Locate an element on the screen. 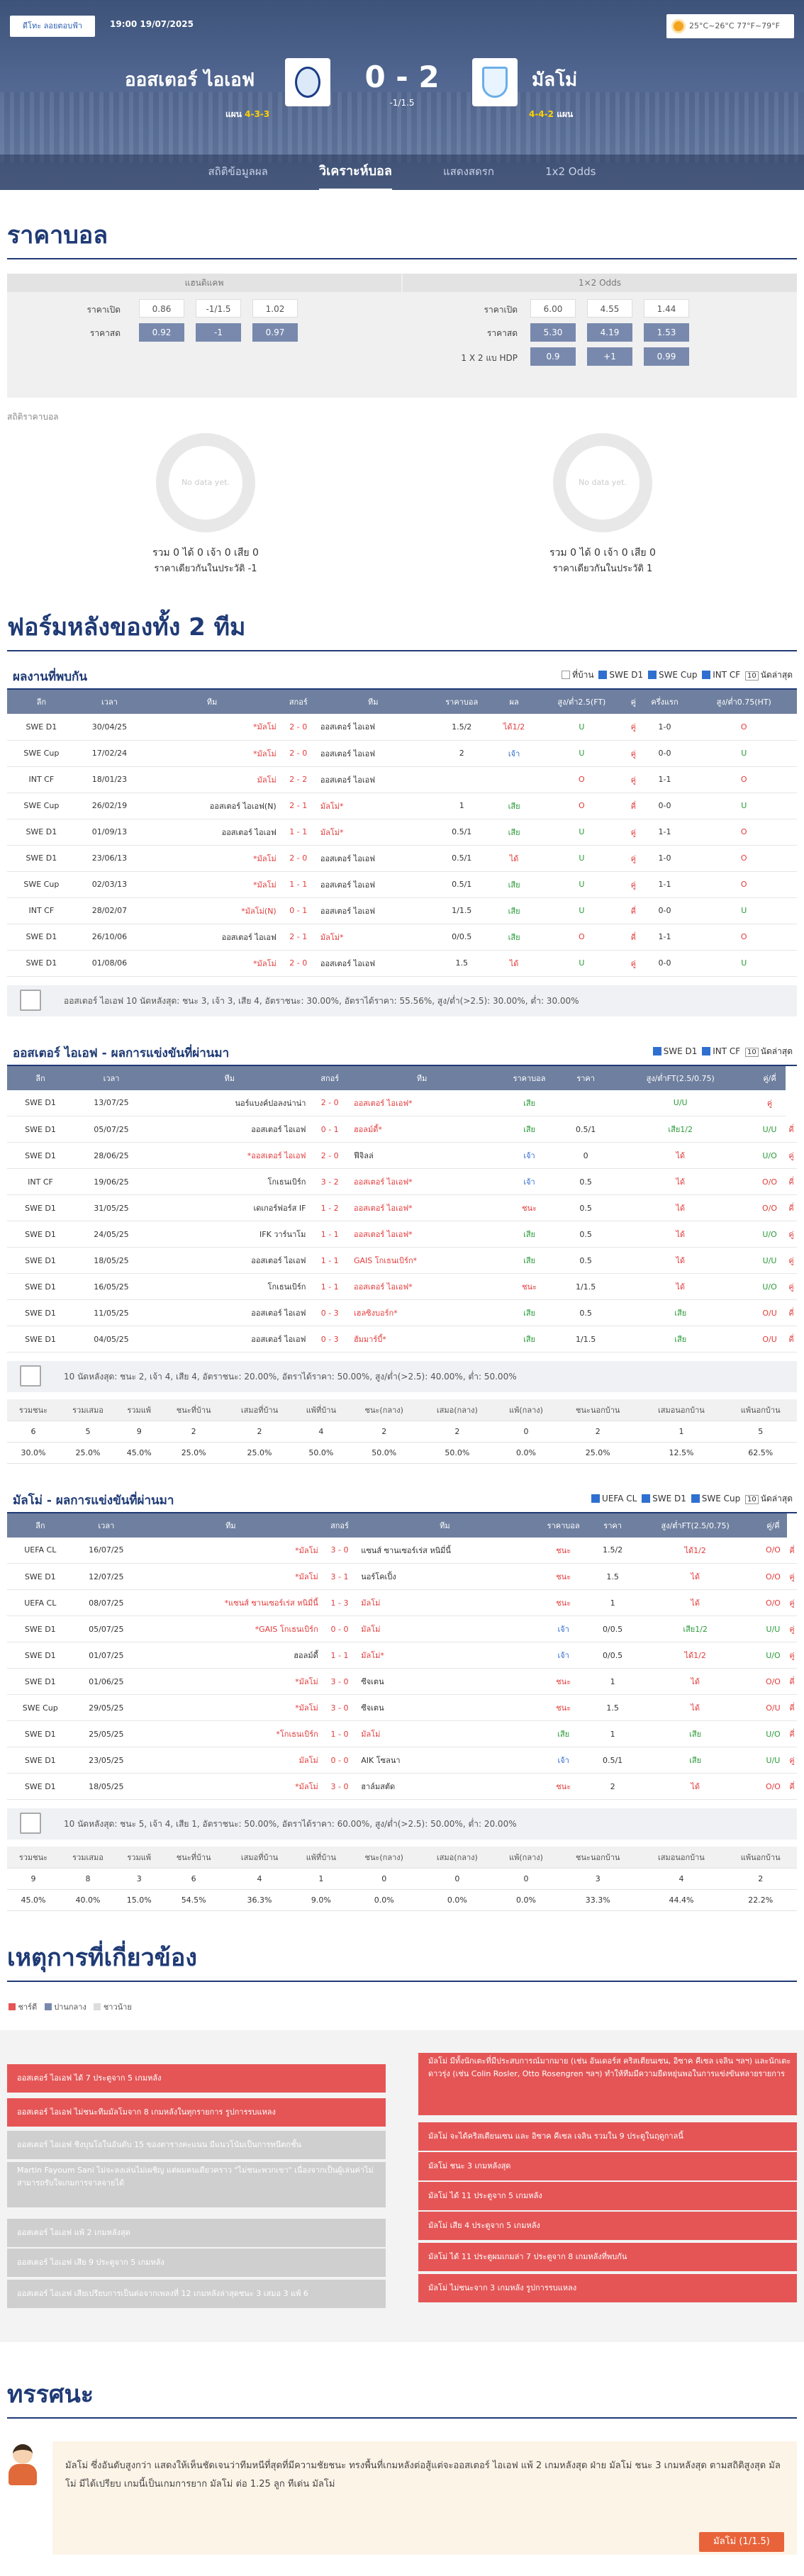  table-cell: 23/06/13 is located at coordinates (109, 859).